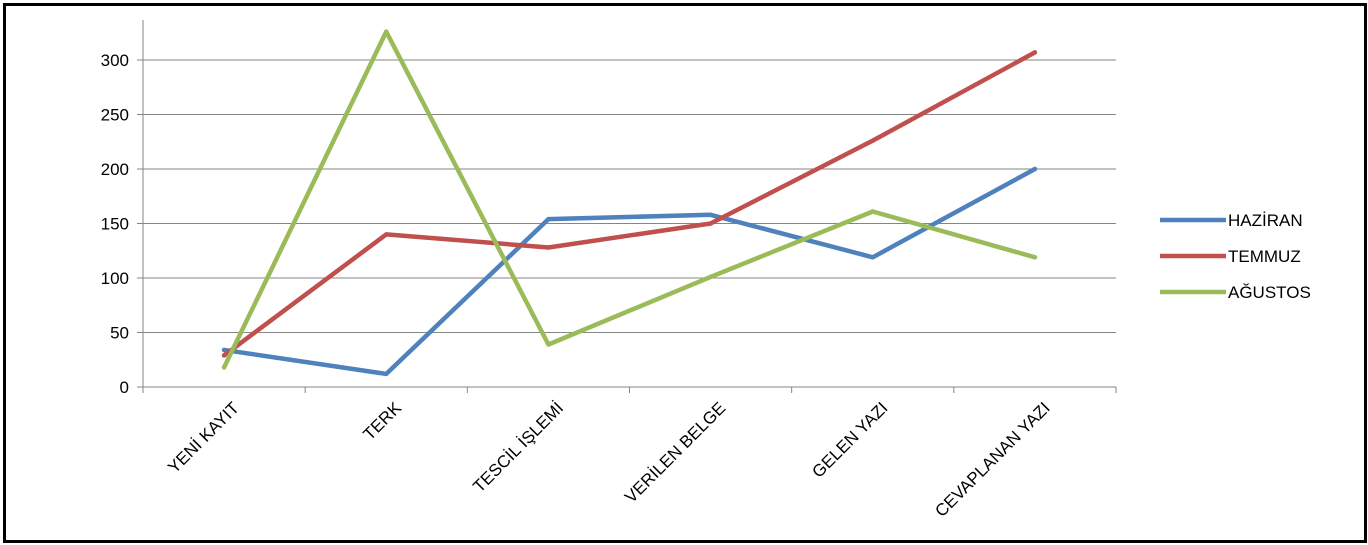  What do you see at coordinates (115, 278) in the screenshot?
I see `y-tick-label: 100` at bounding box center [115, 278].